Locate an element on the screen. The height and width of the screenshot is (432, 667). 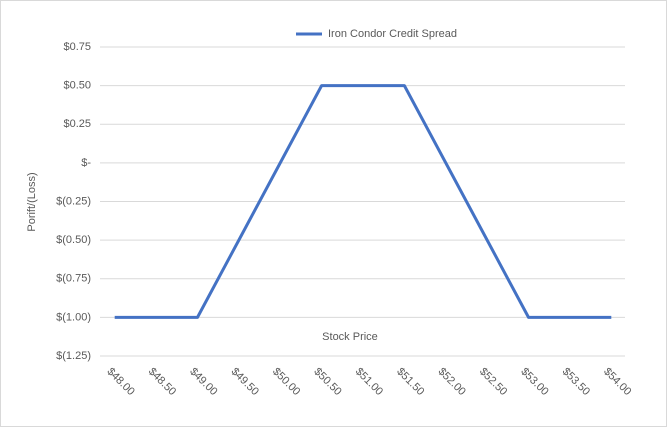
x-axis-label: Stock Price is located at coordinates (350, 337).